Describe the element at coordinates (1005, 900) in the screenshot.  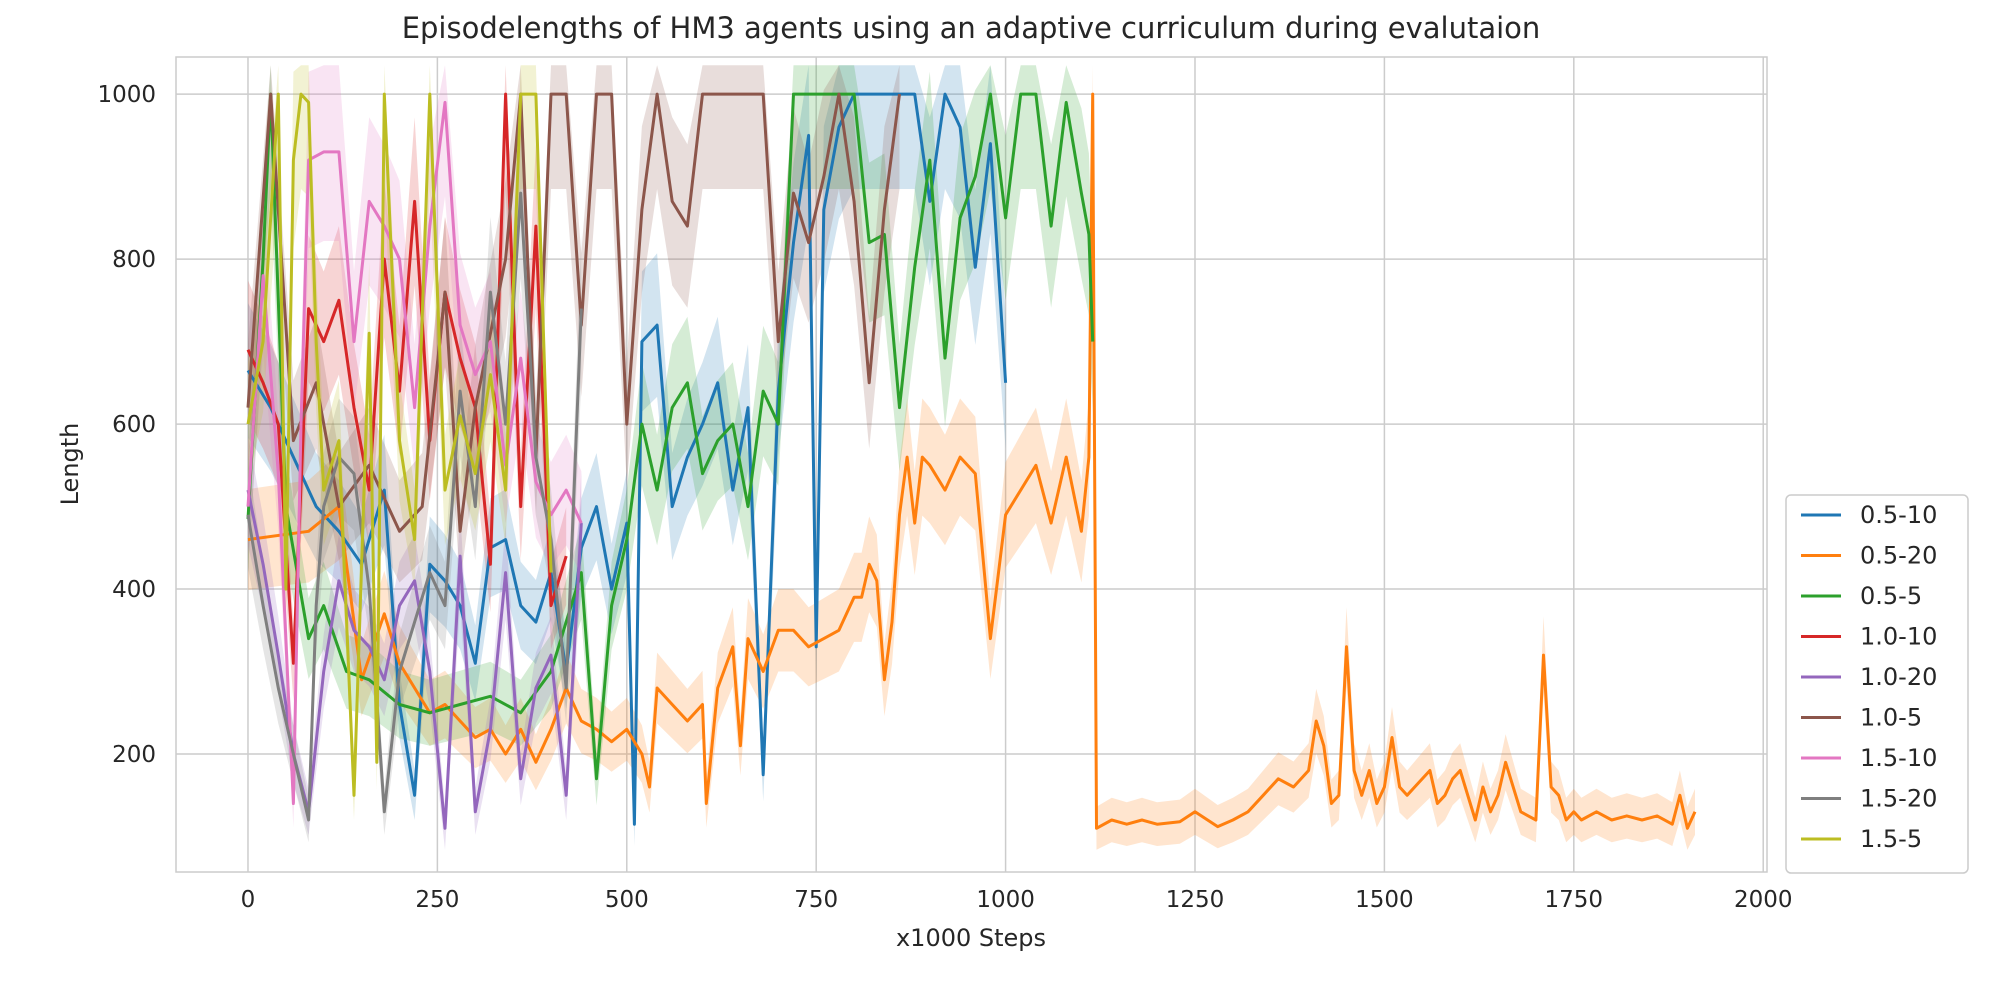
I see `x-tick-label: 1000` at that location.